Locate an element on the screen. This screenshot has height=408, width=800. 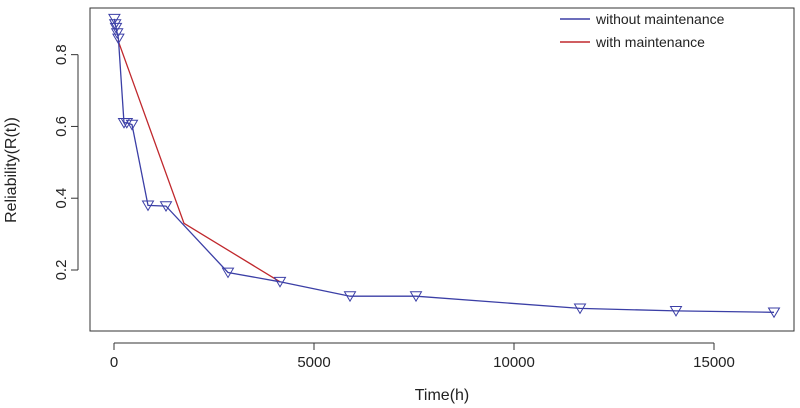
legend: without maintenance with maintenance is located at coordinates (642, 30).